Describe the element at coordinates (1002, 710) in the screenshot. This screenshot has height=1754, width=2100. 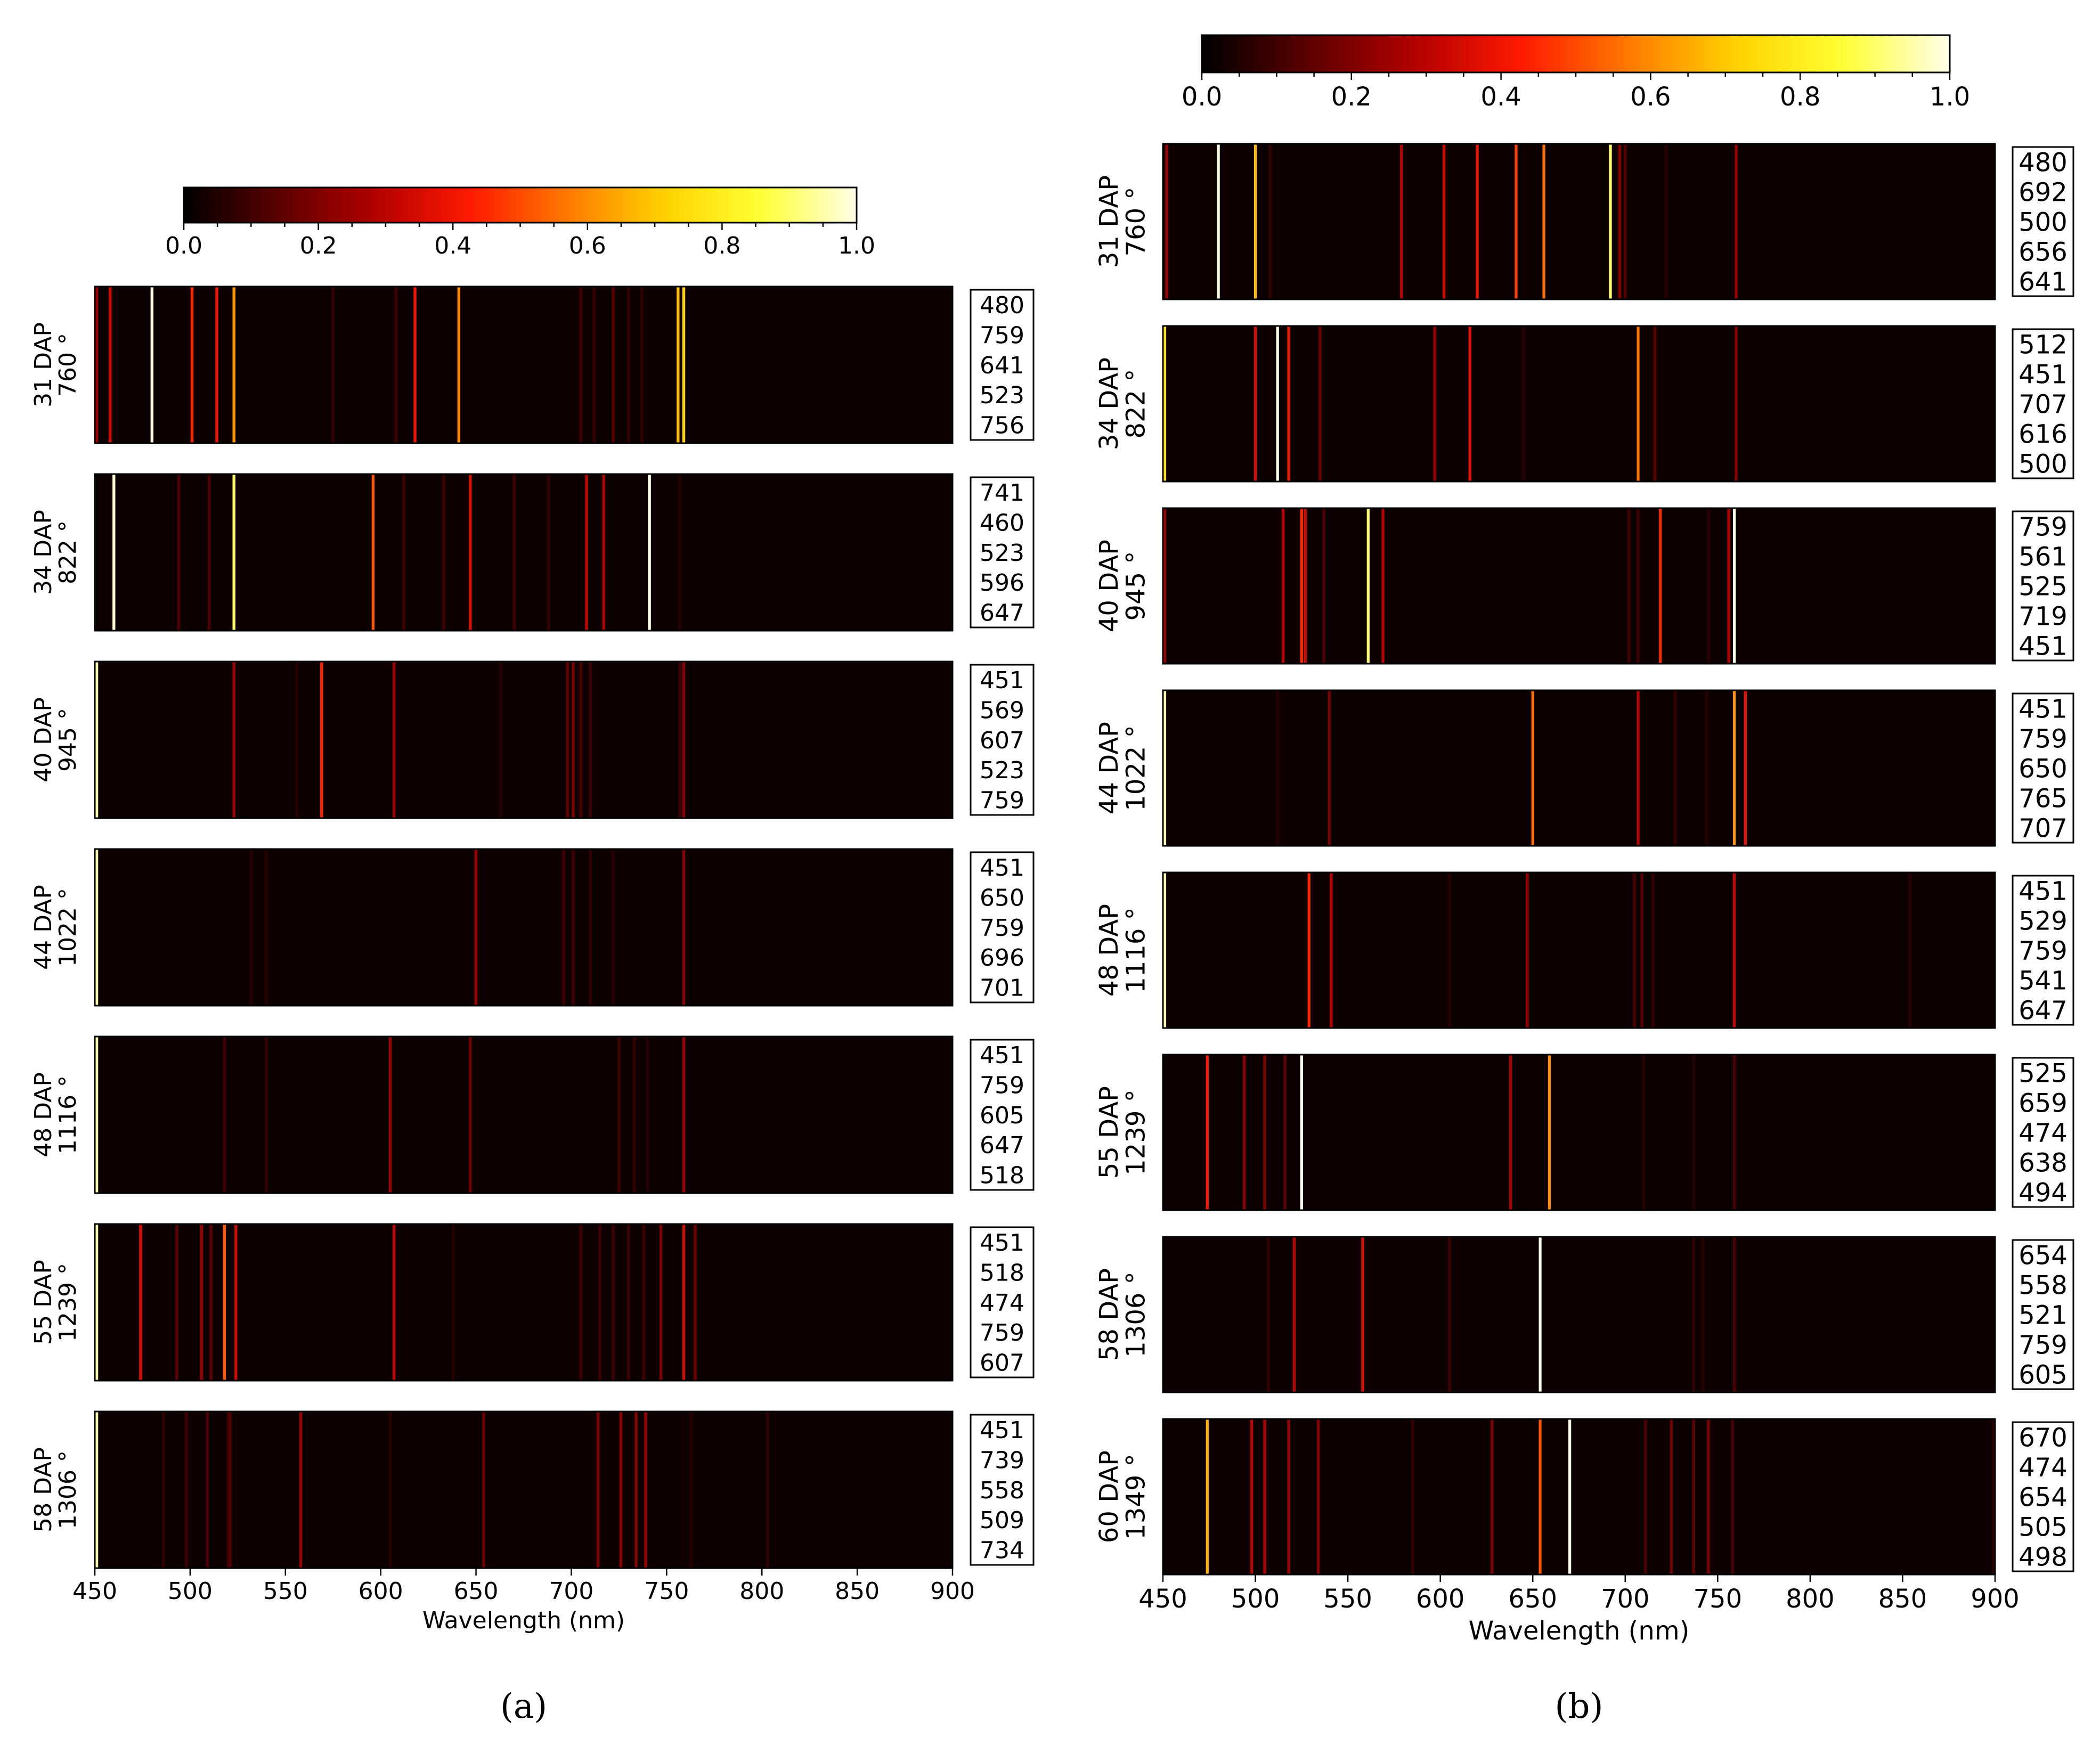
I see `top-wavelength-value: 569` at that location.